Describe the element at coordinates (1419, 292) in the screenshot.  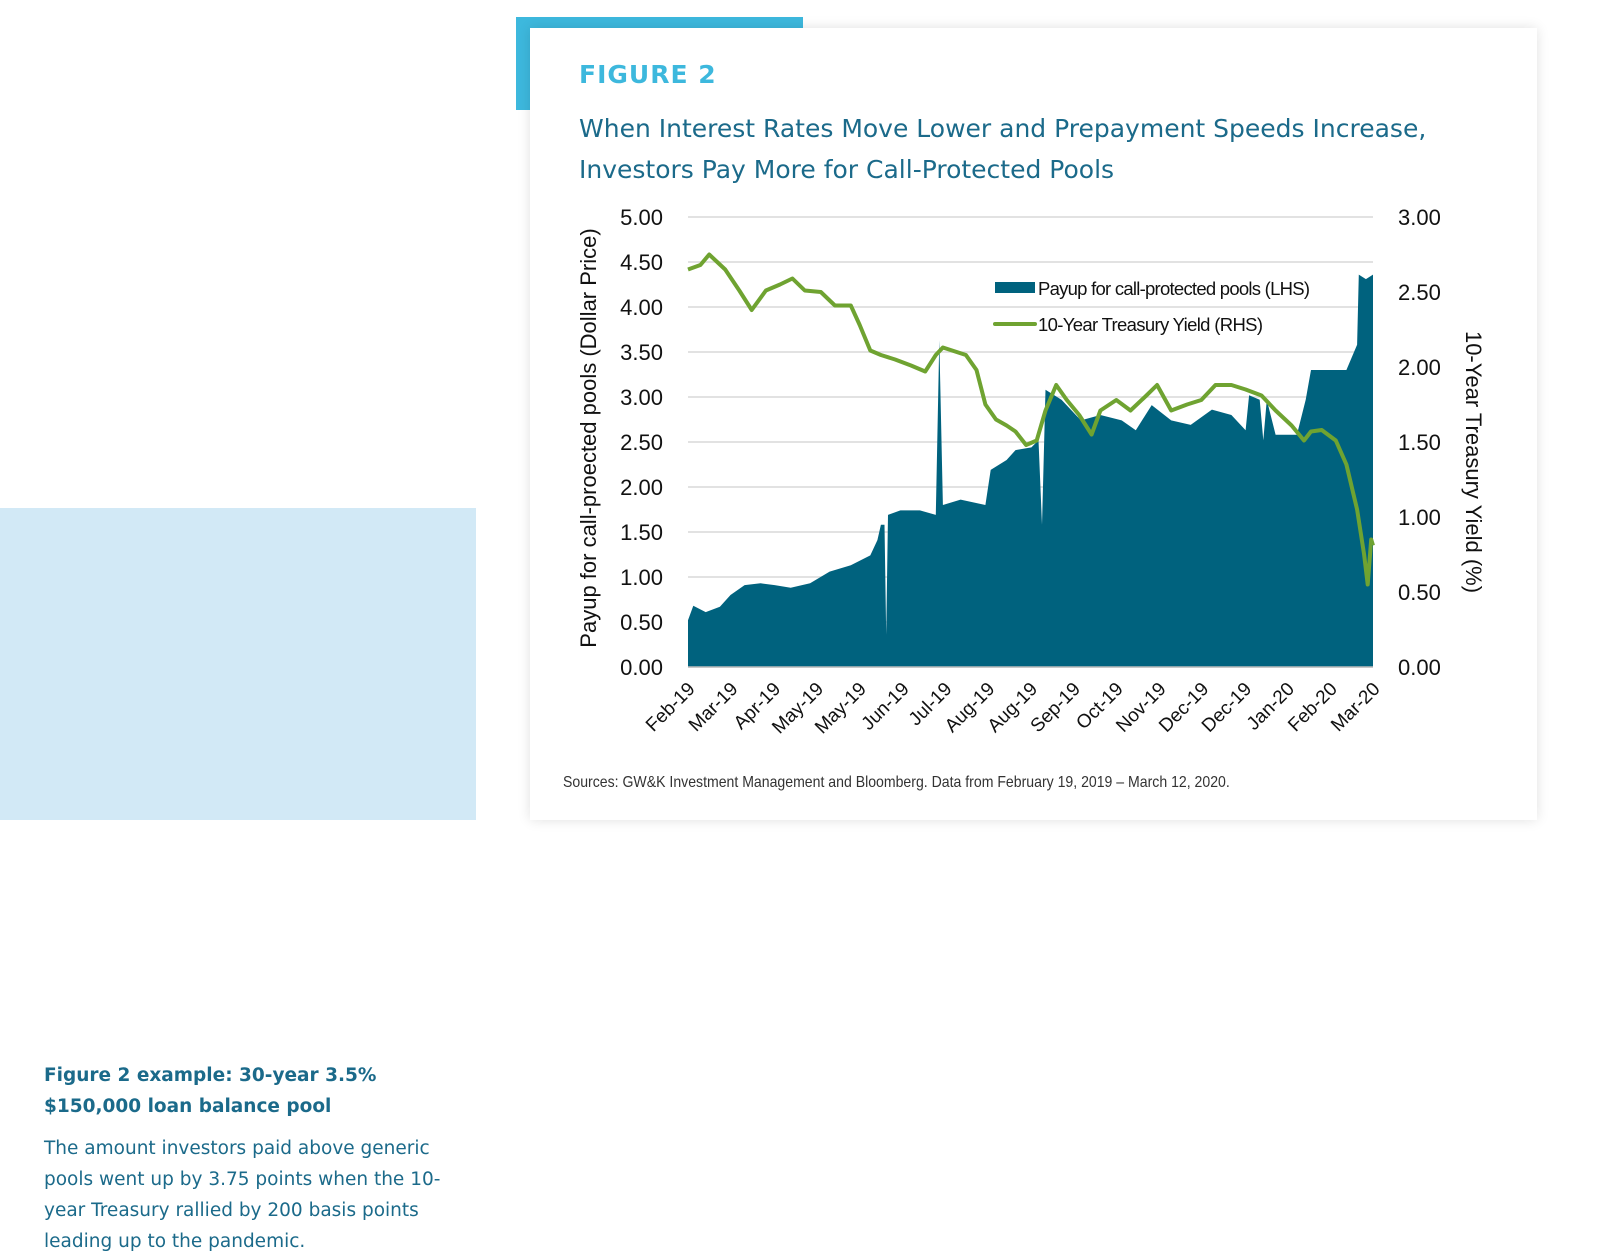
I see `y-right-tick-label: 2.50` at that location.